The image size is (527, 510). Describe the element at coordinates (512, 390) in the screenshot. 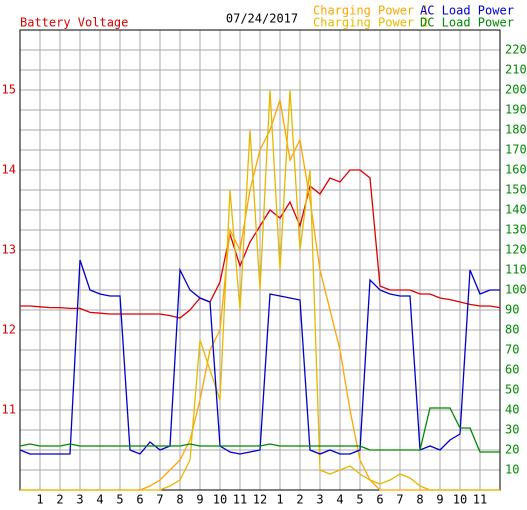

I see `y2-tick-label: 50` at that location.